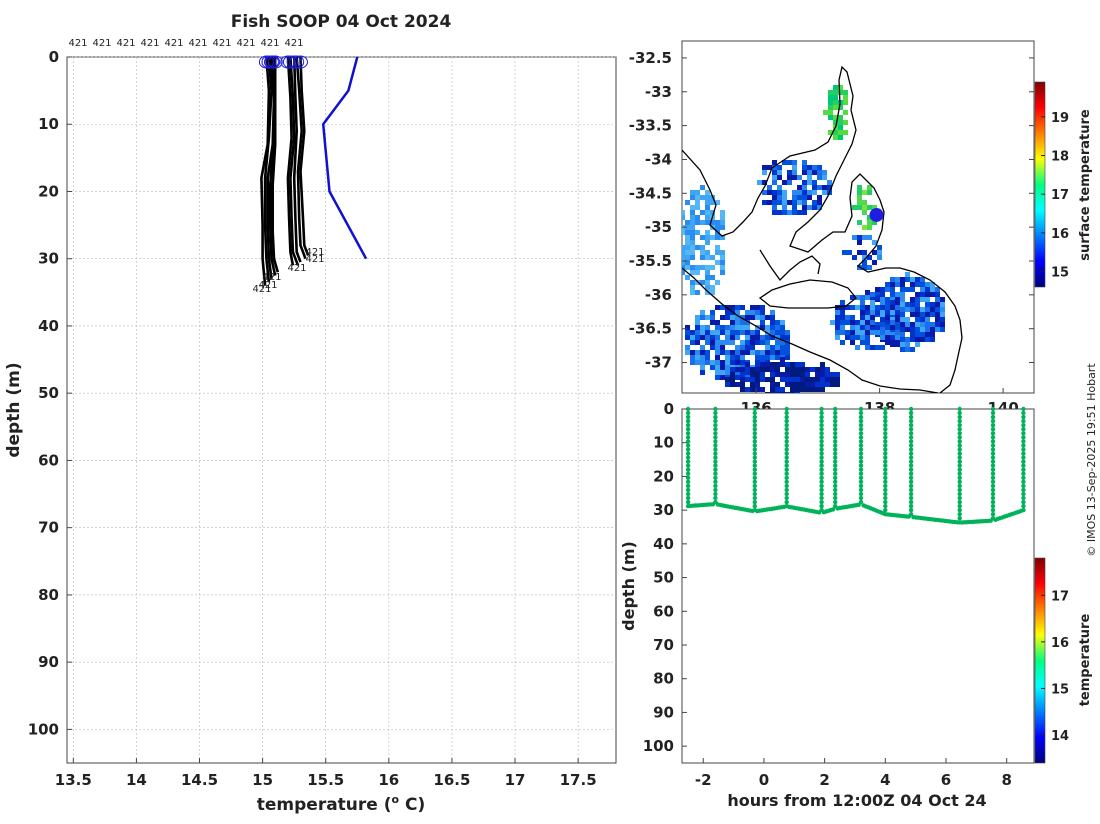 The height and width of the screenshot is (824, 1100). Describe the element at coordinates (275, 165) in the screenshot. I see `profile-line` at that location.